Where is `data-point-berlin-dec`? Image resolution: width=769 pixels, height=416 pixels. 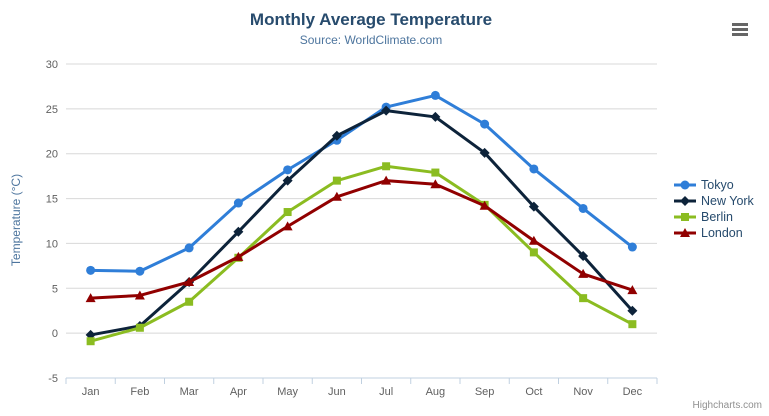 data-point-berlin-dec is located at coordinates (632, 324).